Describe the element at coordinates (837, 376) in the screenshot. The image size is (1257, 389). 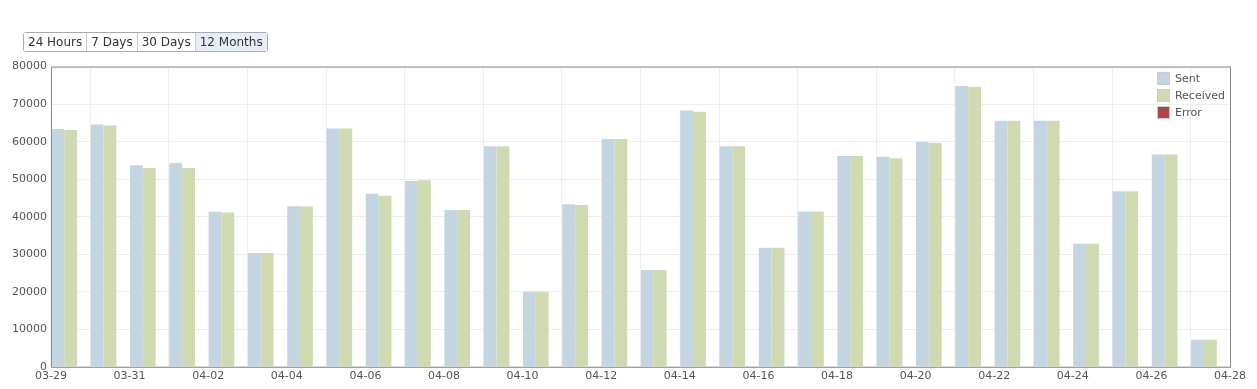
I see `x-tick-label: 04-18` at that location.